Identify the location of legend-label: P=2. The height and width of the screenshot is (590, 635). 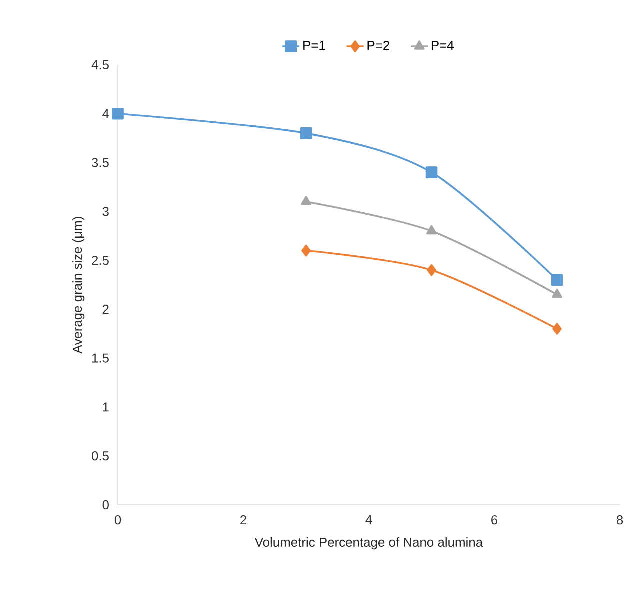
(379, 45).